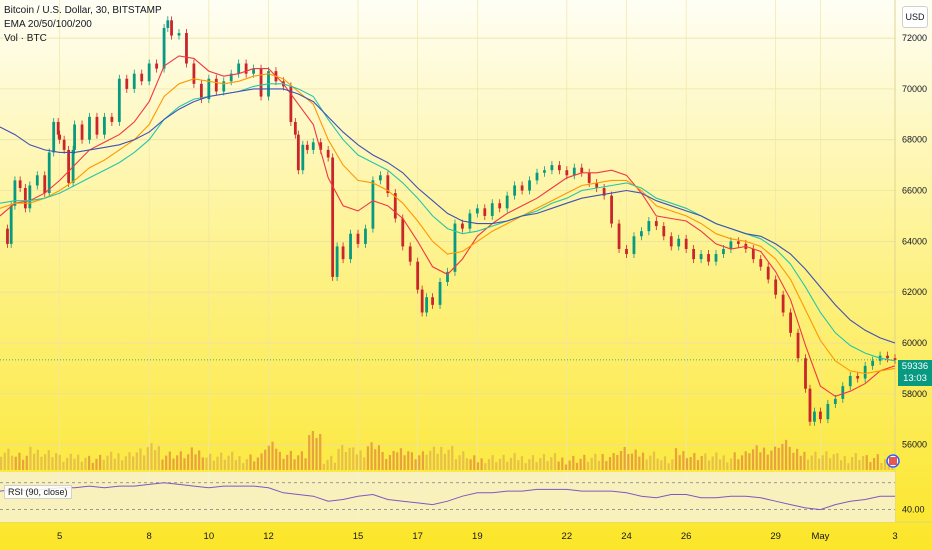  I want to click on volume-legend: Vol · BTC, so click(25, 38).